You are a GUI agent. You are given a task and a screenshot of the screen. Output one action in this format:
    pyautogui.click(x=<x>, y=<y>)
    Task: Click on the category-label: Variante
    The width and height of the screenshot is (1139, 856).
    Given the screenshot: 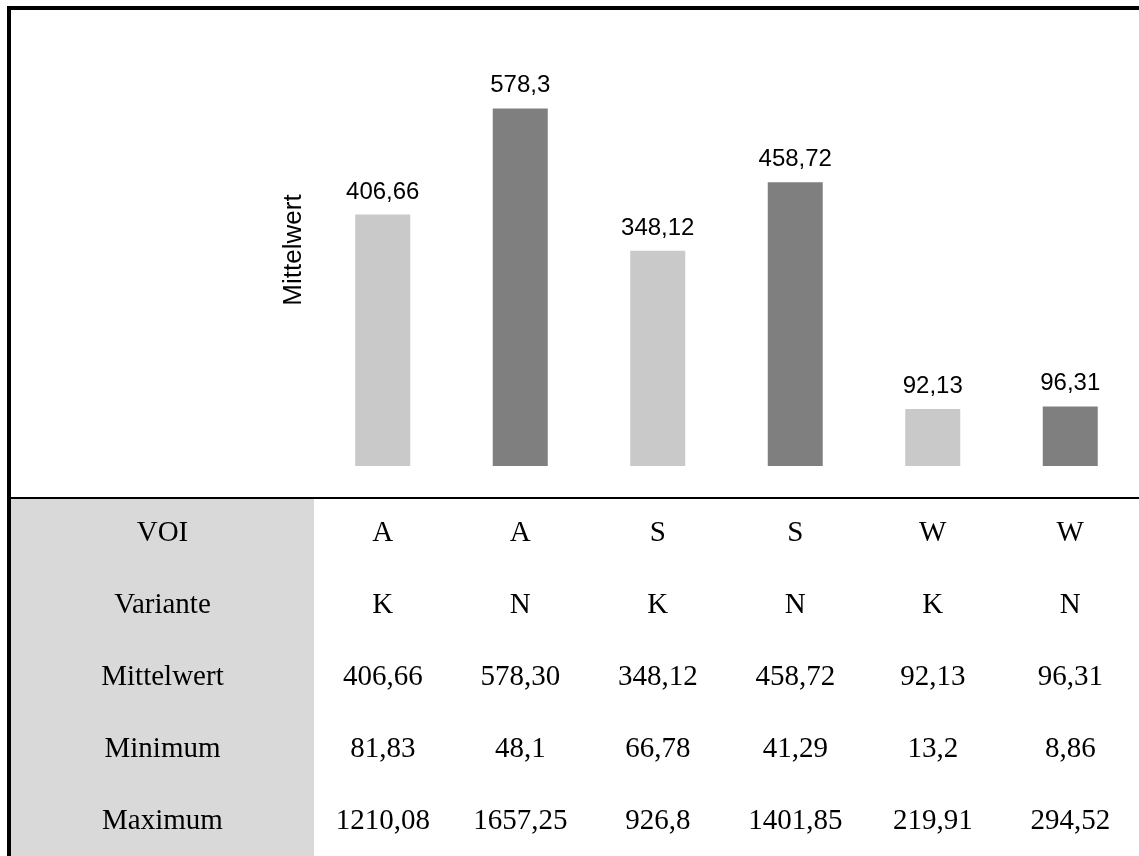 What is the action you would take?
    pyautogui.click(x=162, y=602)
    